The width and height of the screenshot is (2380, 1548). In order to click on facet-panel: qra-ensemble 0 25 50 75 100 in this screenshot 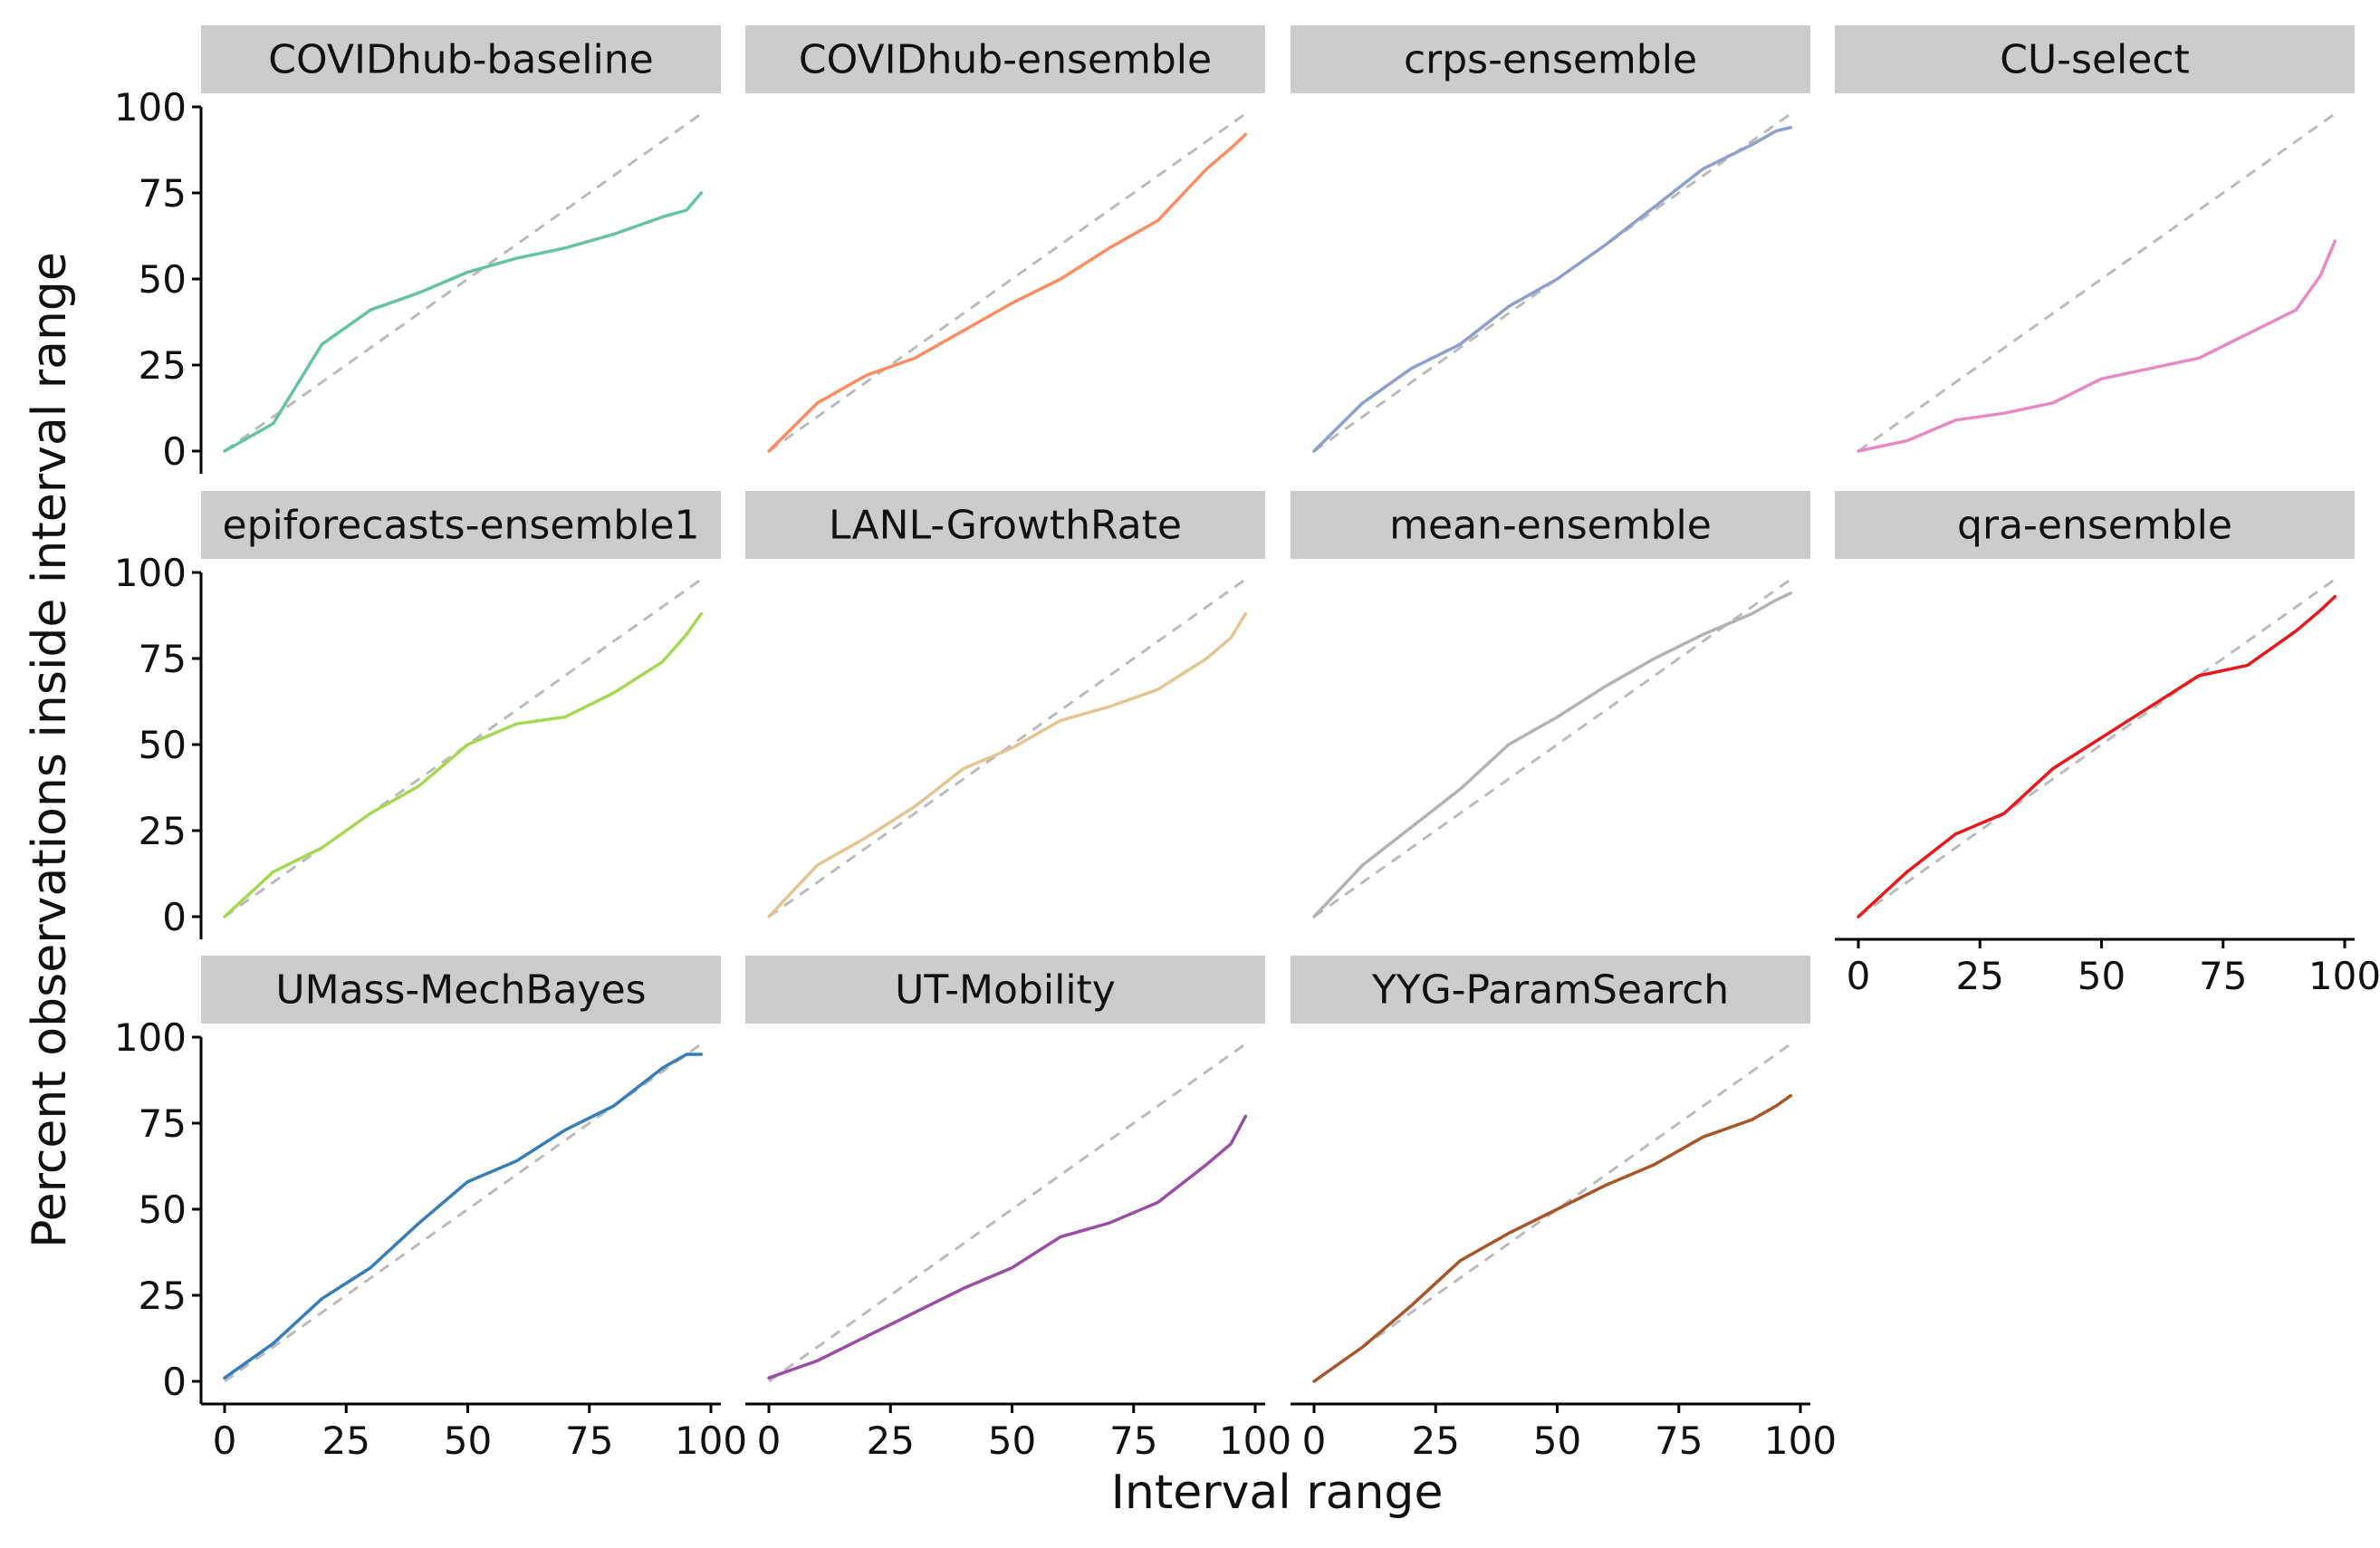, I will do `click(2107, 745)`.